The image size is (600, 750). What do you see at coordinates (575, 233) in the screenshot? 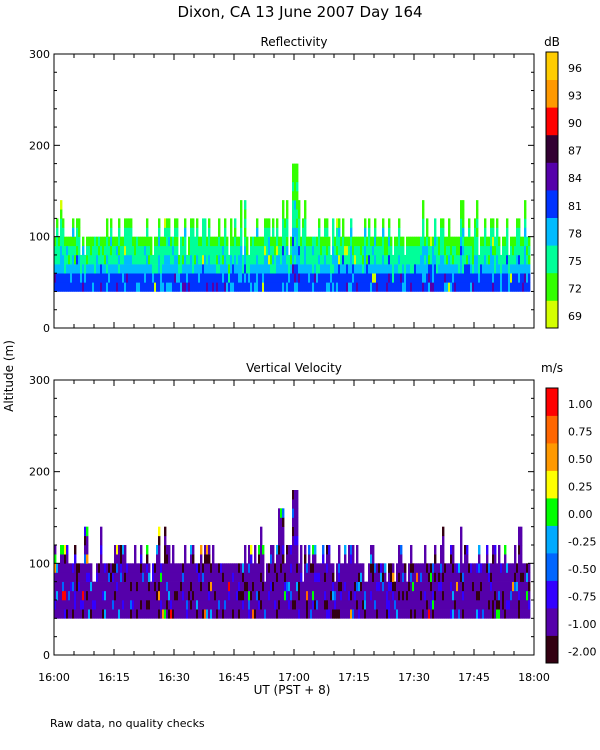
I see `reflectivity-colorbar-label: 78` at bounding box center [575, 233].